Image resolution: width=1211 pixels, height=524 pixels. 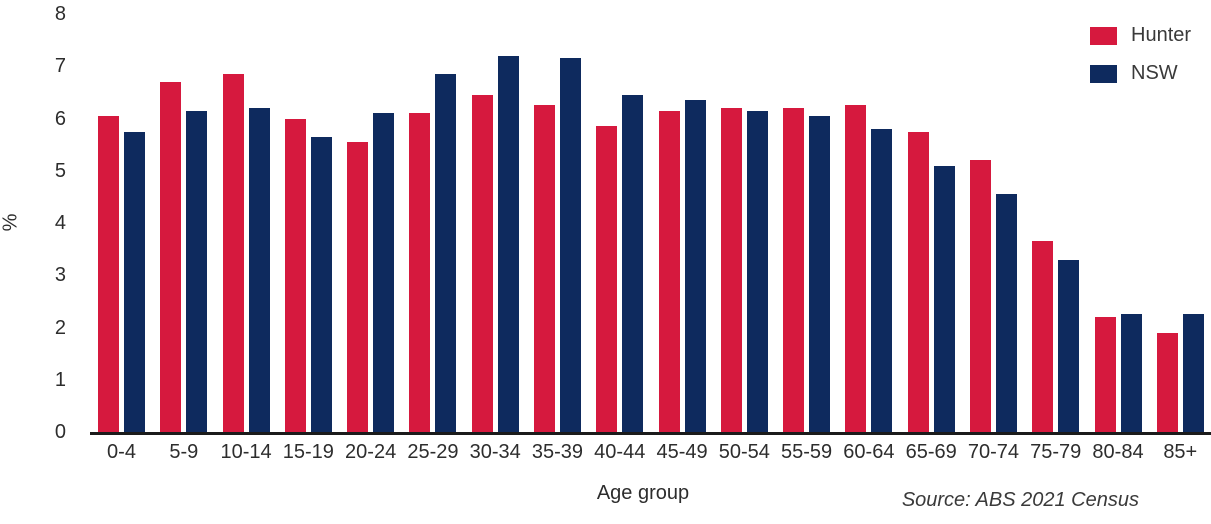 I want to click on y-tick-label: 1, so click(x=60, y=379).